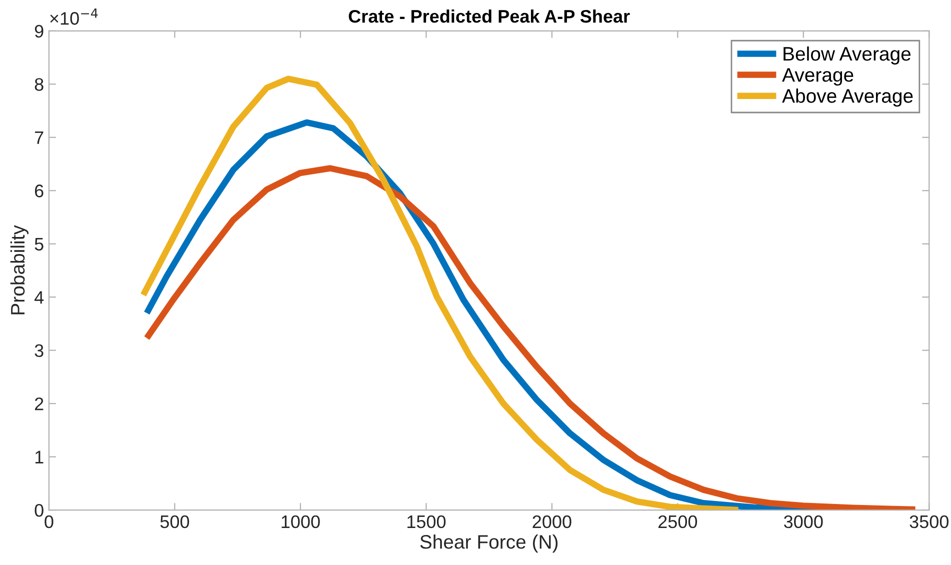 The height and width of the screenshot is (565, 951). Describe the element at coordinates (19, 269) in the screenshot. I see `y-axis-title: Probability` at that location.